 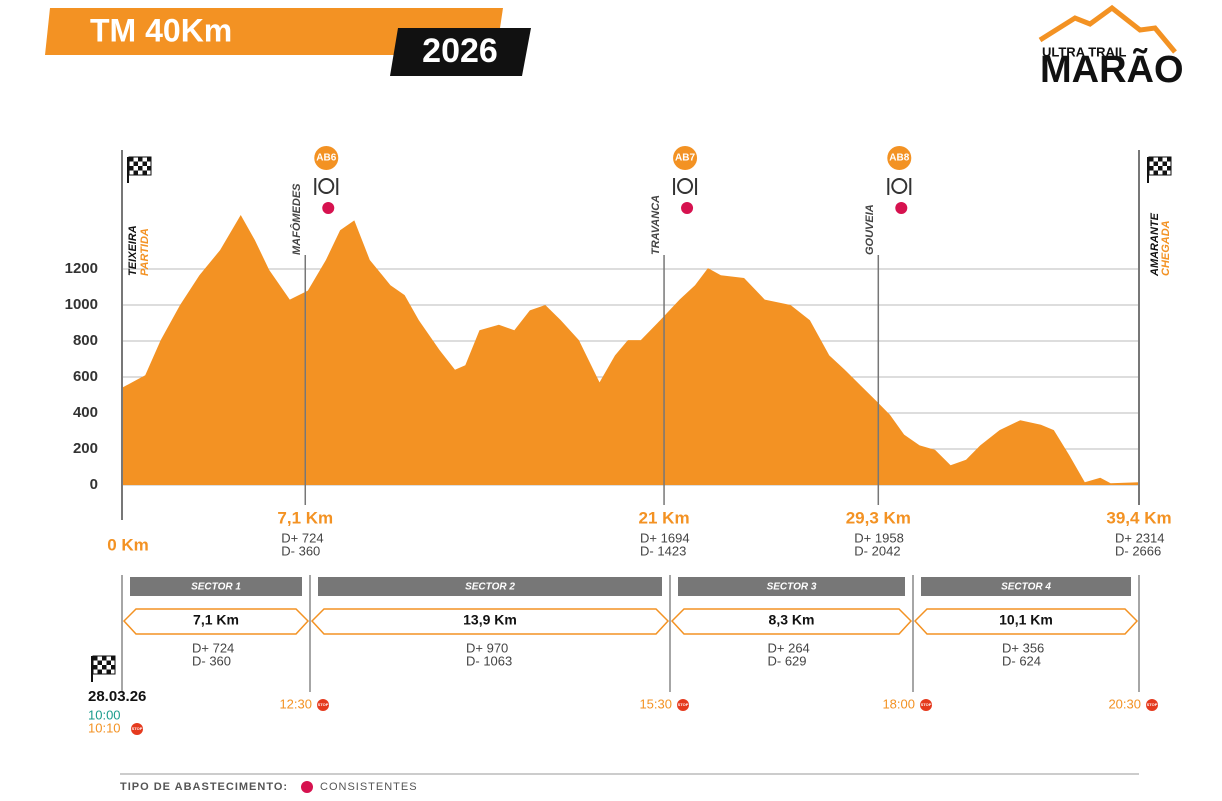 I want to click on sector-distance: 13,9 Km, so click(x=490, y=620).